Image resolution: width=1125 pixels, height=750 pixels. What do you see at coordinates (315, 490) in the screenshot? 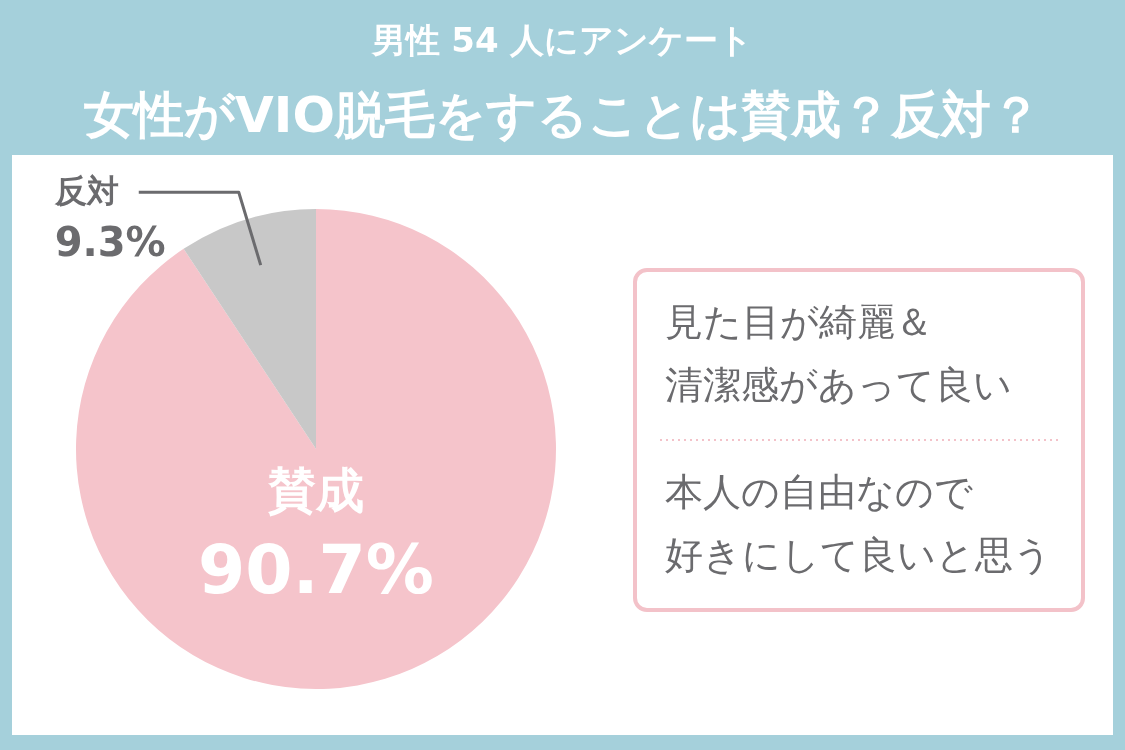
I see `slice-label: 賛成` at bounding box center [315, 490].